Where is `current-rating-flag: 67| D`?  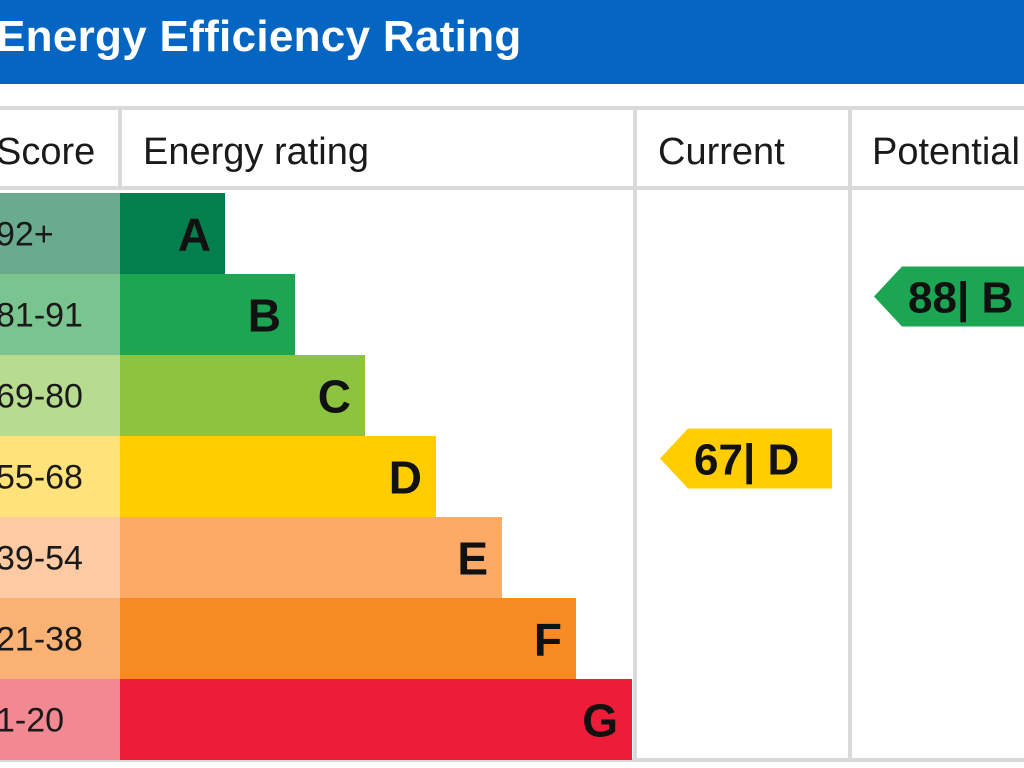
current-rating-flag: 67| D is located at coordinates (746, 458).